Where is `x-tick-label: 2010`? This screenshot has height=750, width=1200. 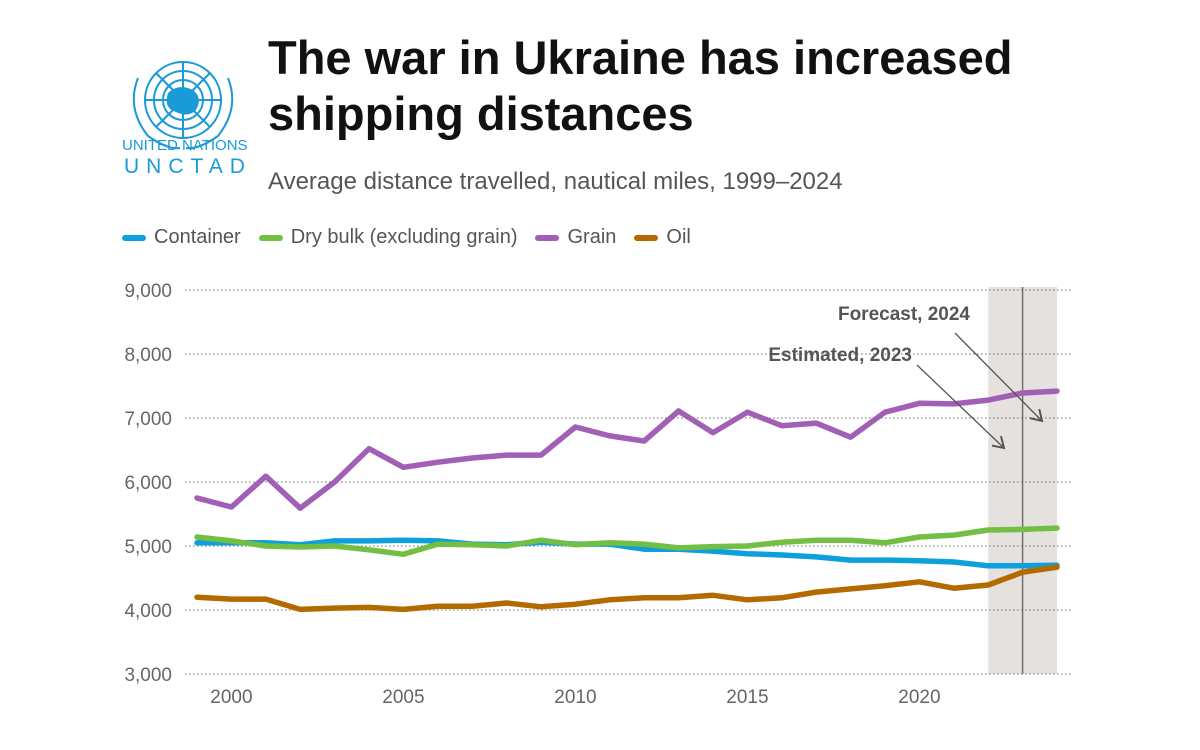 x-tick-label: 2010 is located at coordinates (575, 697).